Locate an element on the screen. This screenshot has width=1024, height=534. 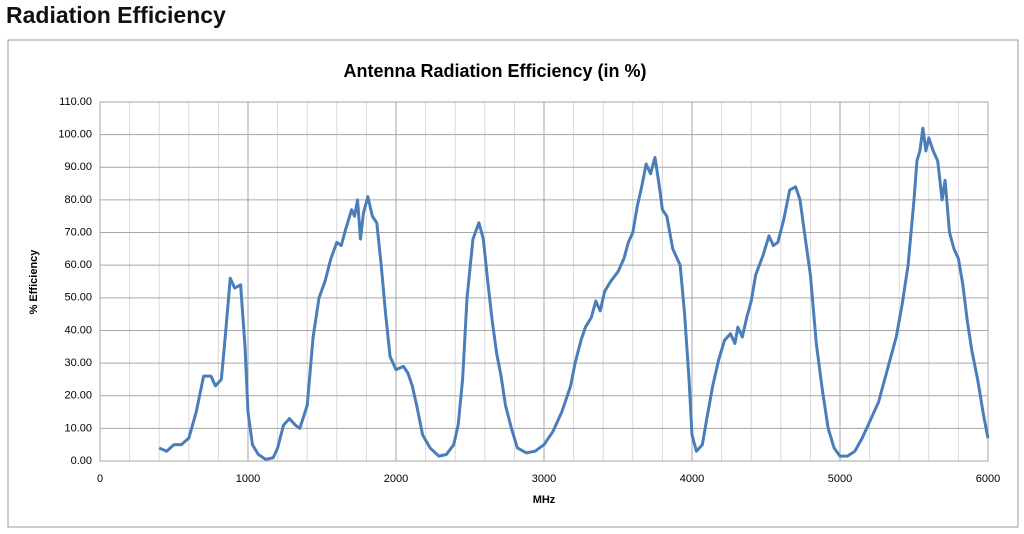
y-tick-label: 70.00 is located at coordinates (78, 232).